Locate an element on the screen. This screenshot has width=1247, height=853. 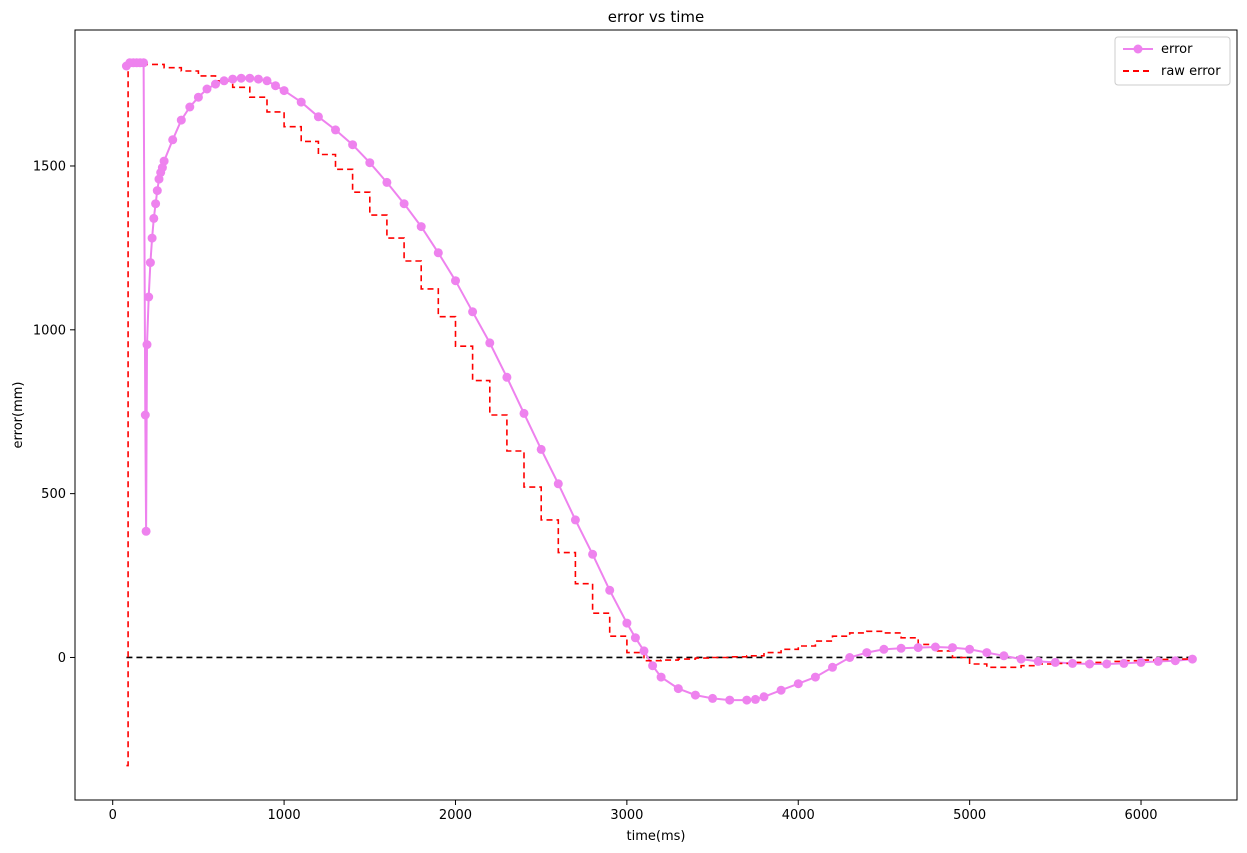
x-axis-title: time(ms) is located at coordinates (656, 836).